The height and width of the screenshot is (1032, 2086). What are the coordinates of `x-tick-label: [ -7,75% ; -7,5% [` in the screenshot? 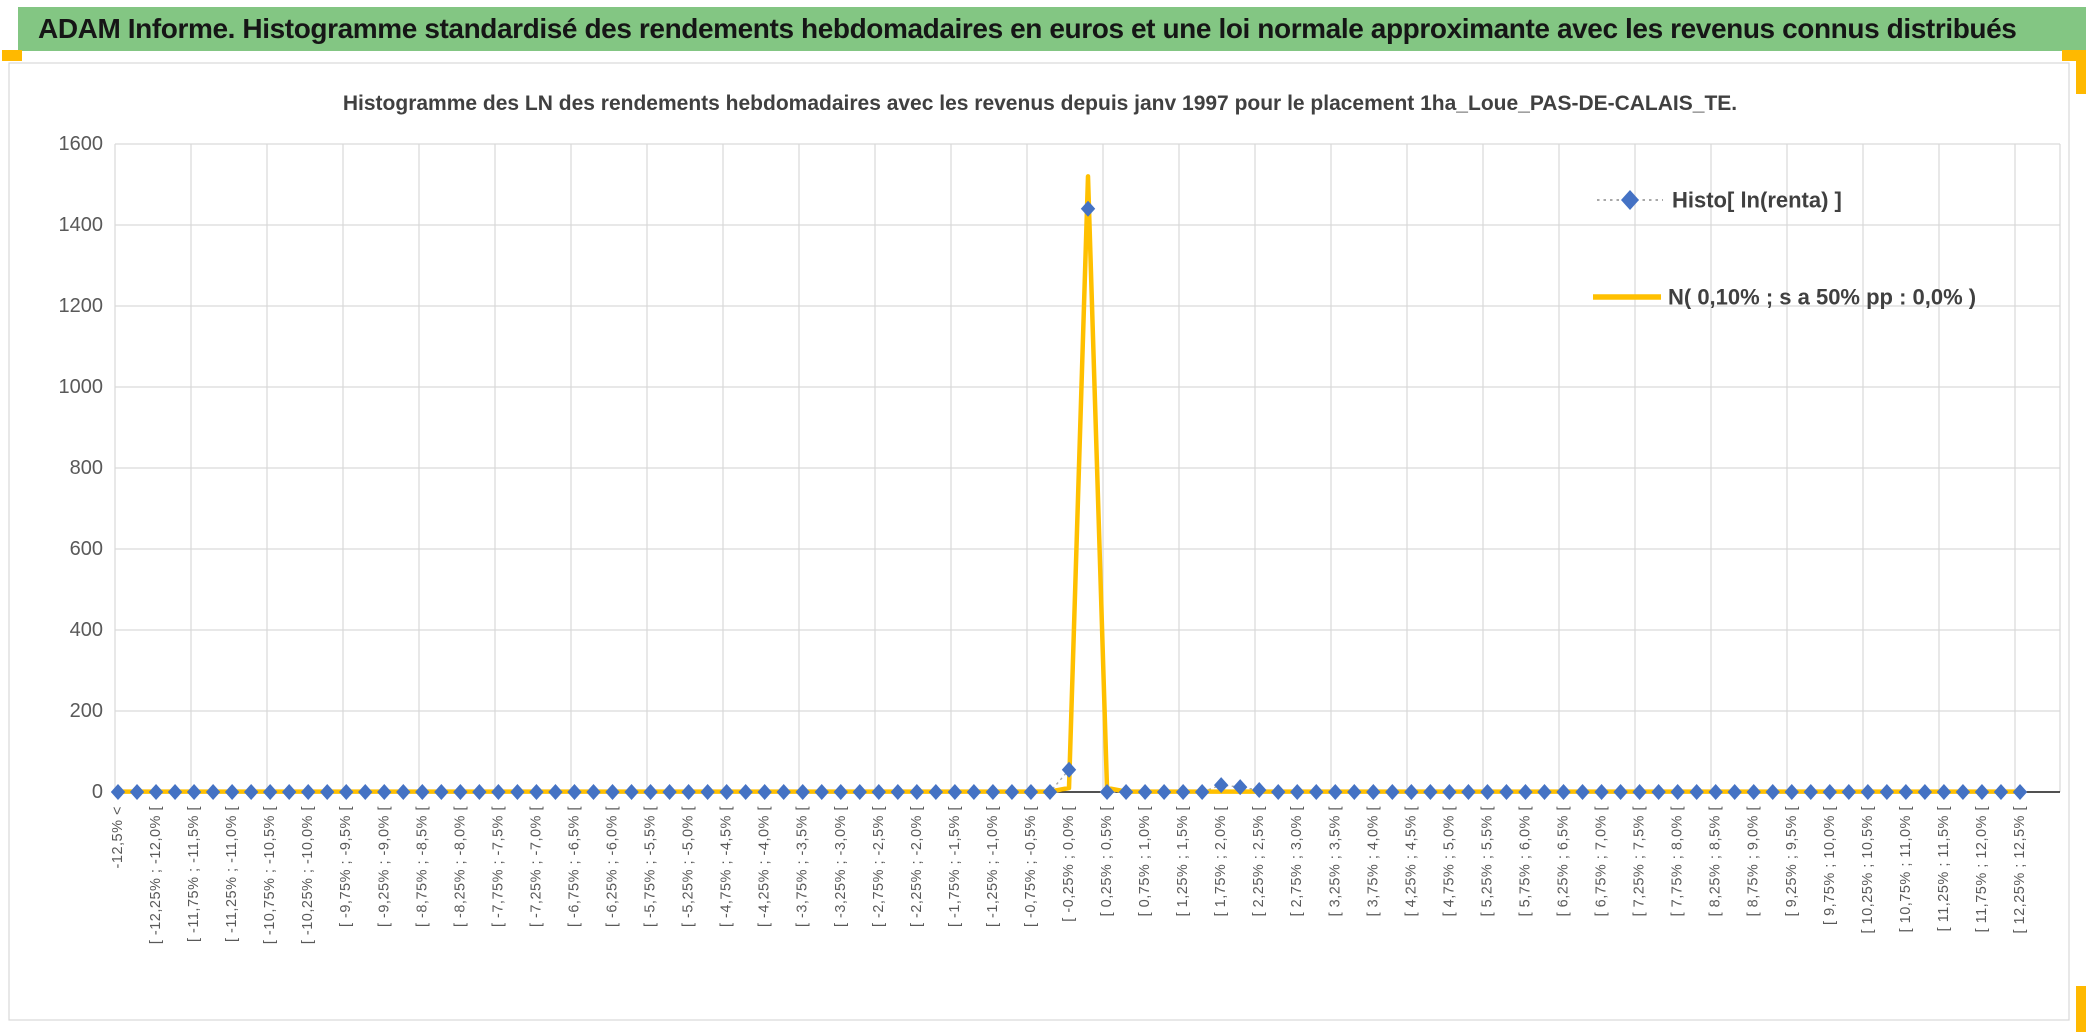 It's located at (498, 866).